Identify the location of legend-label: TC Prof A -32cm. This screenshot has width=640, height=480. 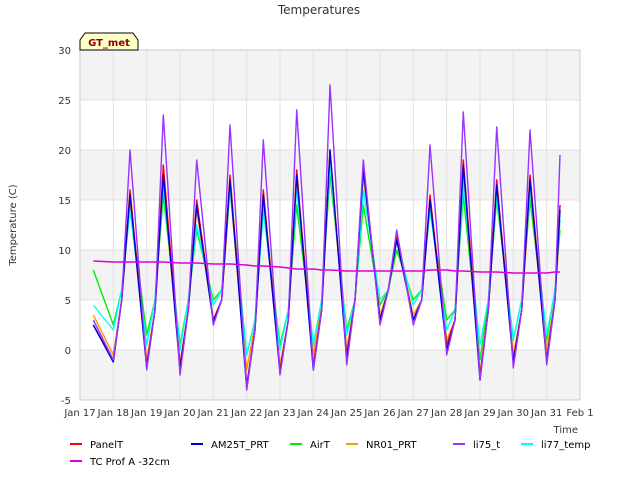
(129, 462).